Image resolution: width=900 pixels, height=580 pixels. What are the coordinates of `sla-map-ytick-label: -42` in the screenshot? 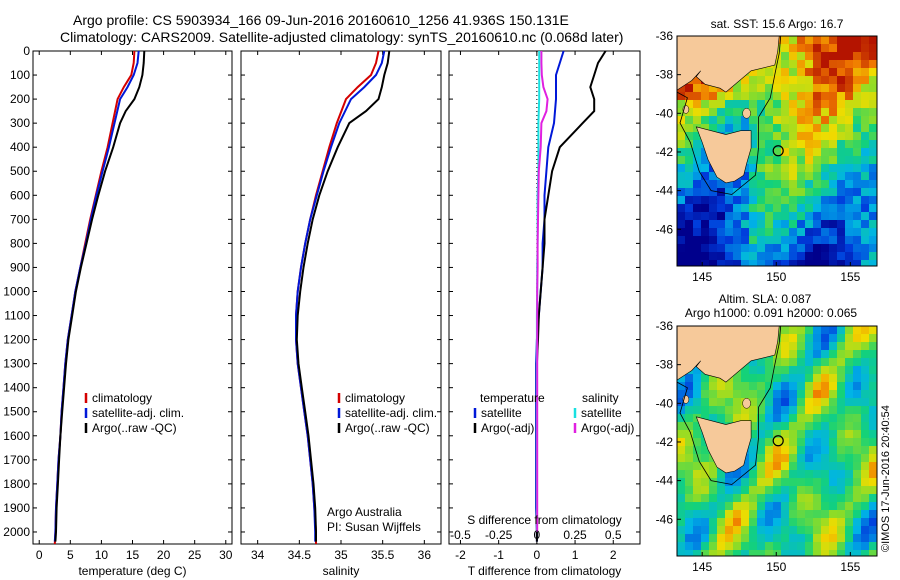 It's located at (665, 442).